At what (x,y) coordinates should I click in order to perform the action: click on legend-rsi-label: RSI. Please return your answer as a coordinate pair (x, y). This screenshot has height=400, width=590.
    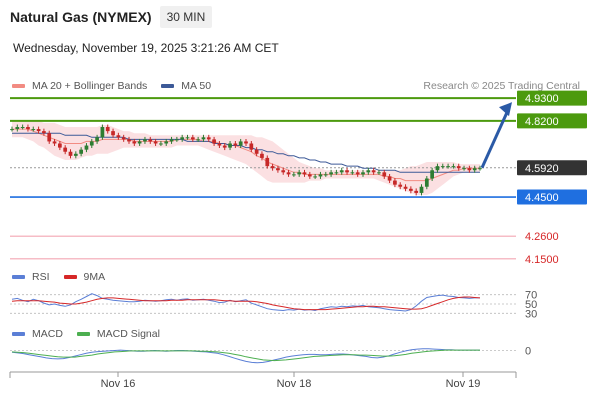
    Looking at the image, I should click on (41, 277).